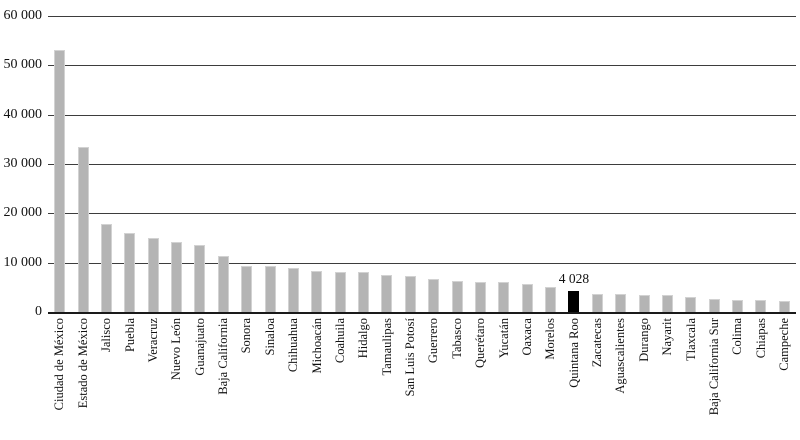 Image resolution: width=800 pixels, height=440 pixels. I want to click on x-tick-label: Baja California, so click(223, 356).